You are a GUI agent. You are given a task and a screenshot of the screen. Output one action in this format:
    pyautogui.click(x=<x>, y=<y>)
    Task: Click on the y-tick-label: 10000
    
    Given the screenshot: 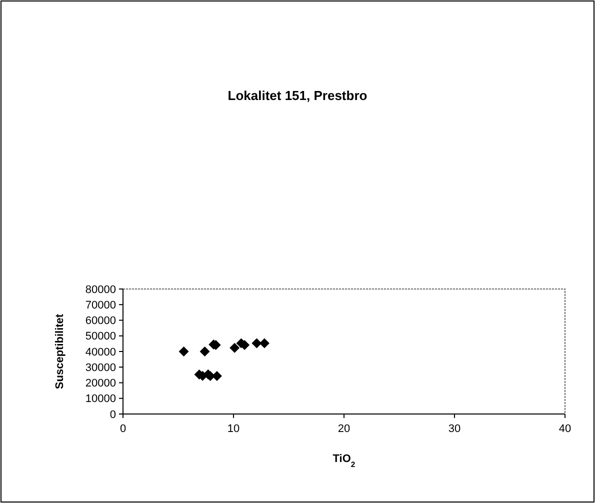 What is the action you would take?
    pyautogui.click(x=100, y=399)
    